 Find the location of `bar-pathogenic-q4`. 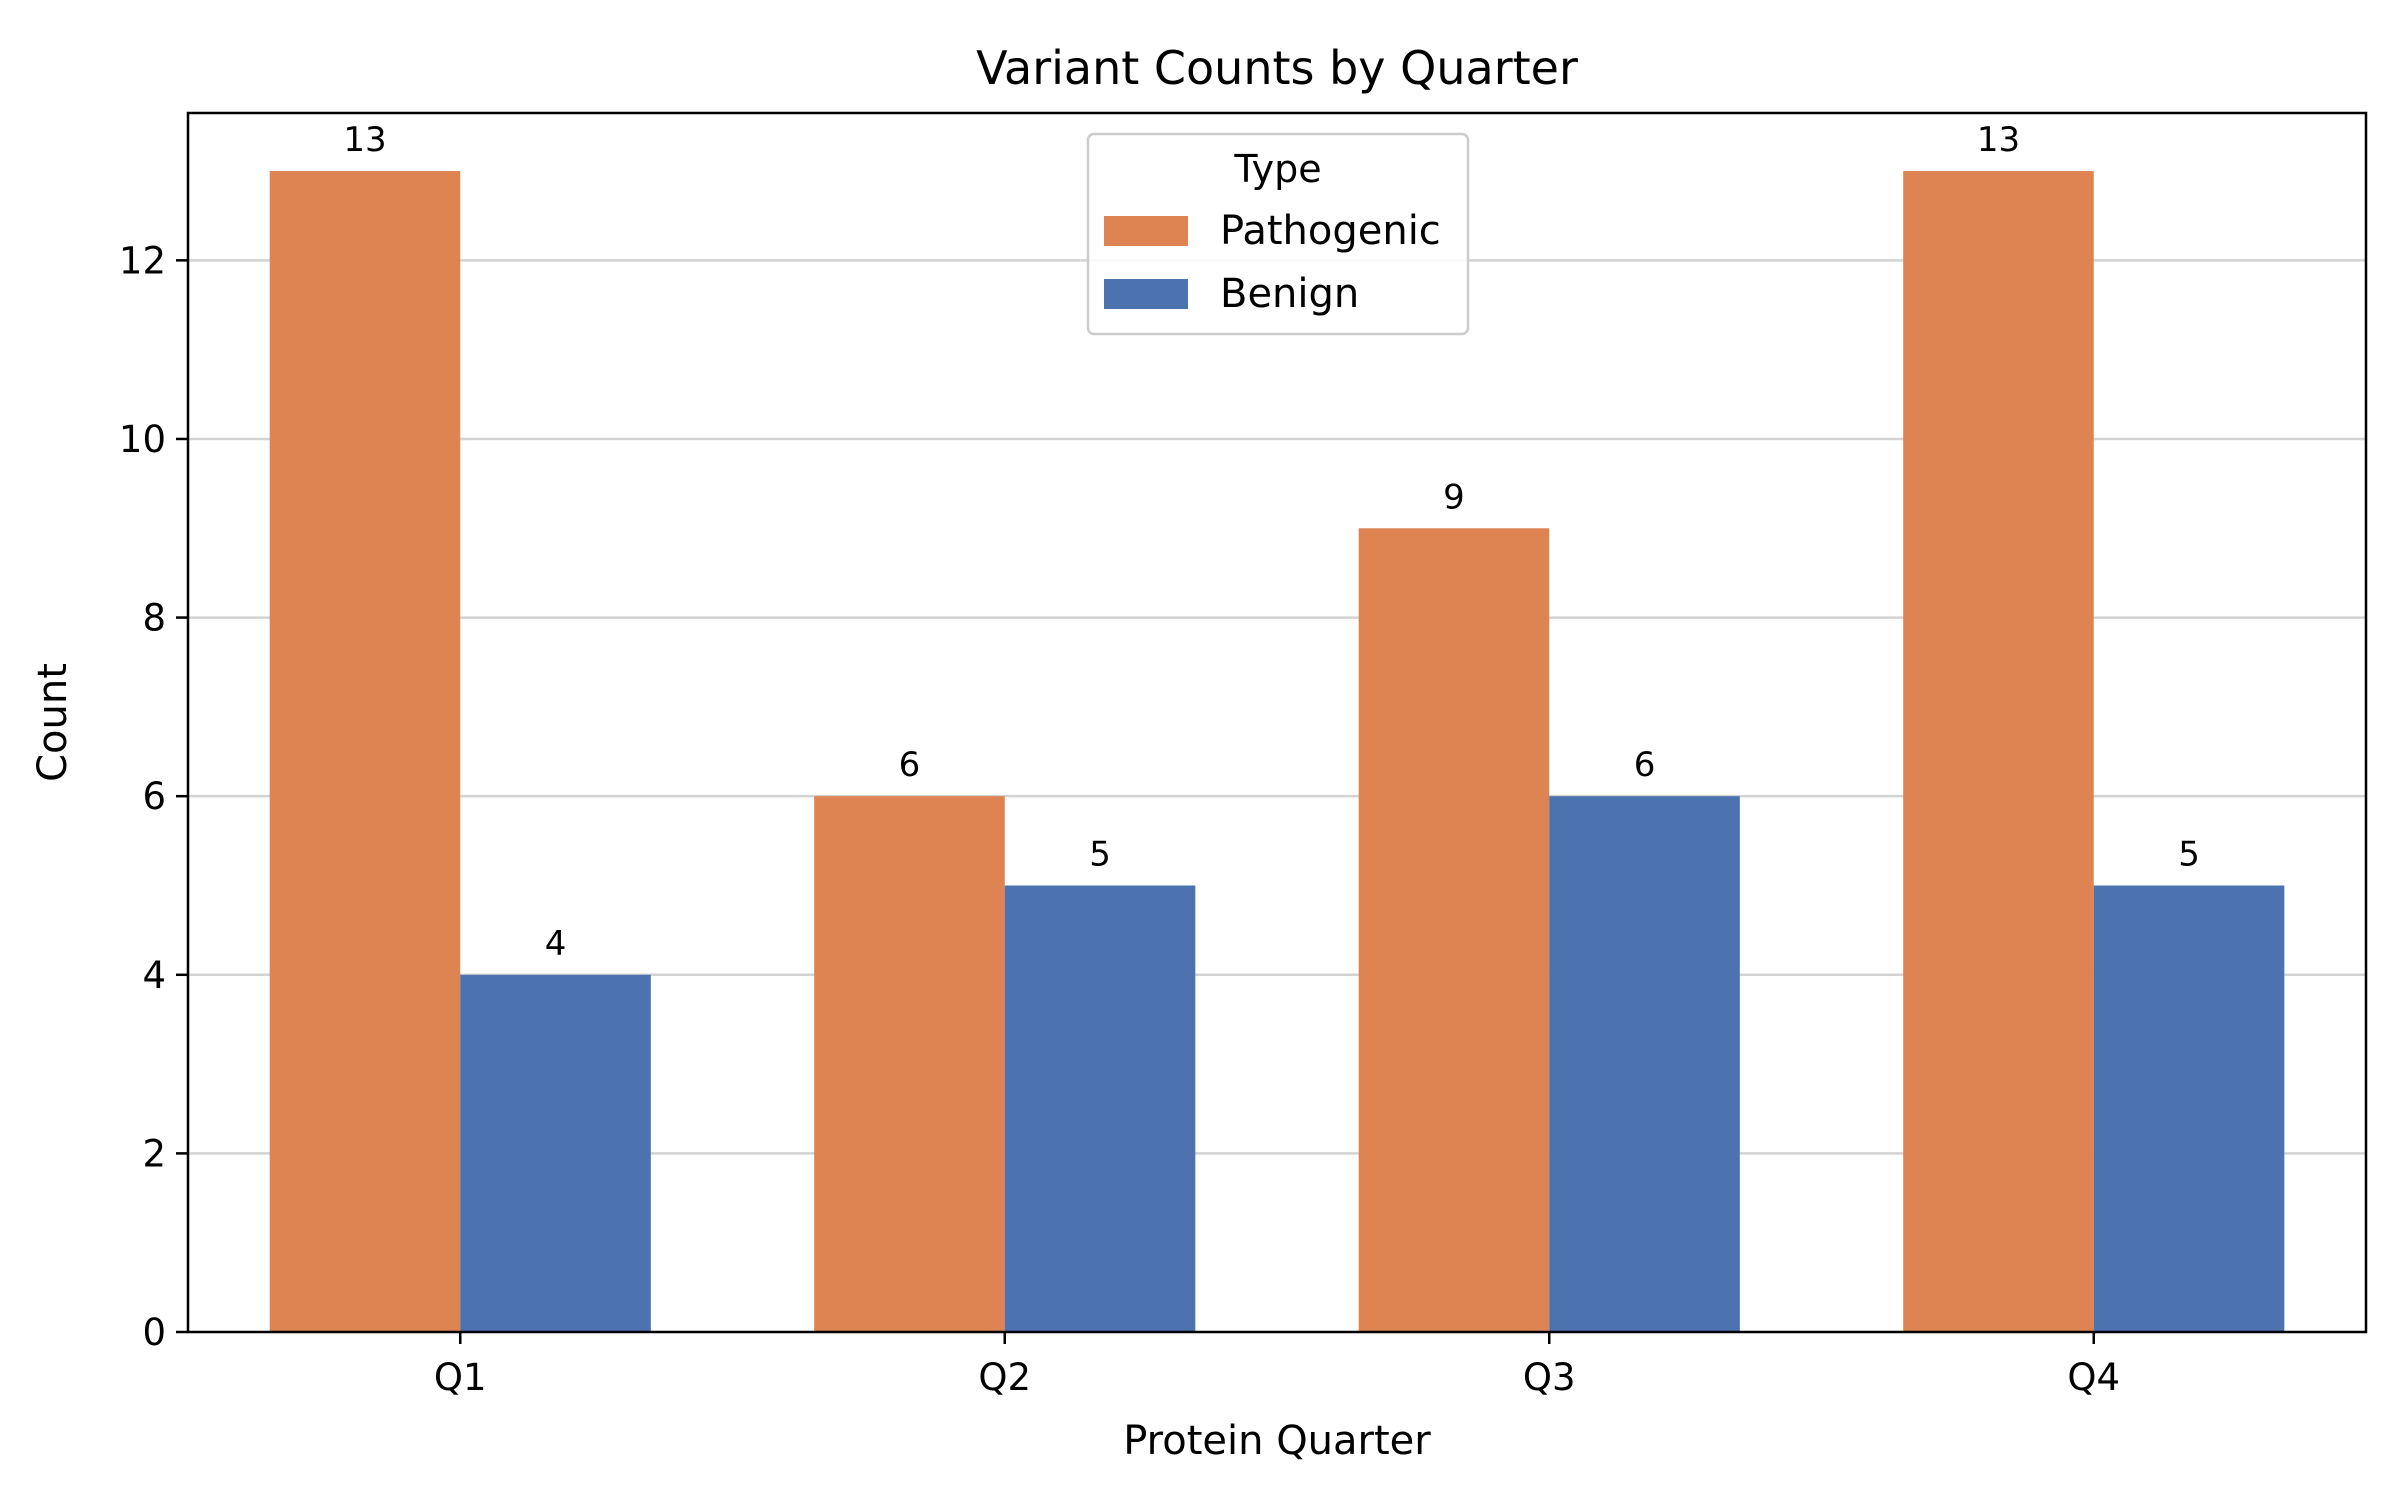

bar-pathogenic-q4 is located at coordinates (1998, 752).